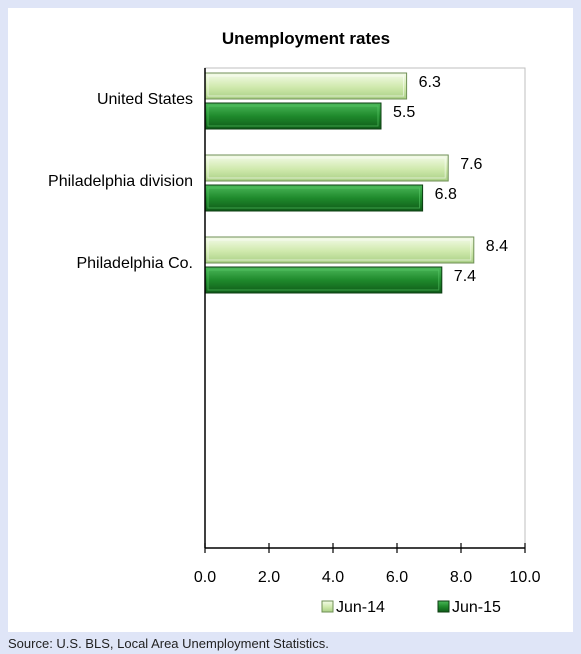 This screenshot has height=654, width=581. What do you see at coordinates (471, 164) in the screenshot?
I see `data-label: 7.6` at bounding box center [471, 164].